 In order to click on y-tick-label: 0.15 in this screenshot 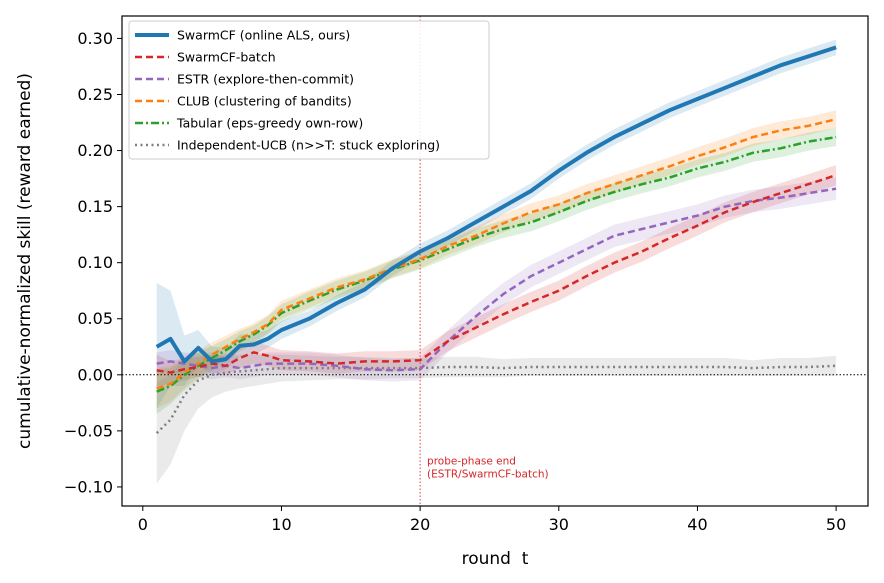, I will do `click(95, 206)`.